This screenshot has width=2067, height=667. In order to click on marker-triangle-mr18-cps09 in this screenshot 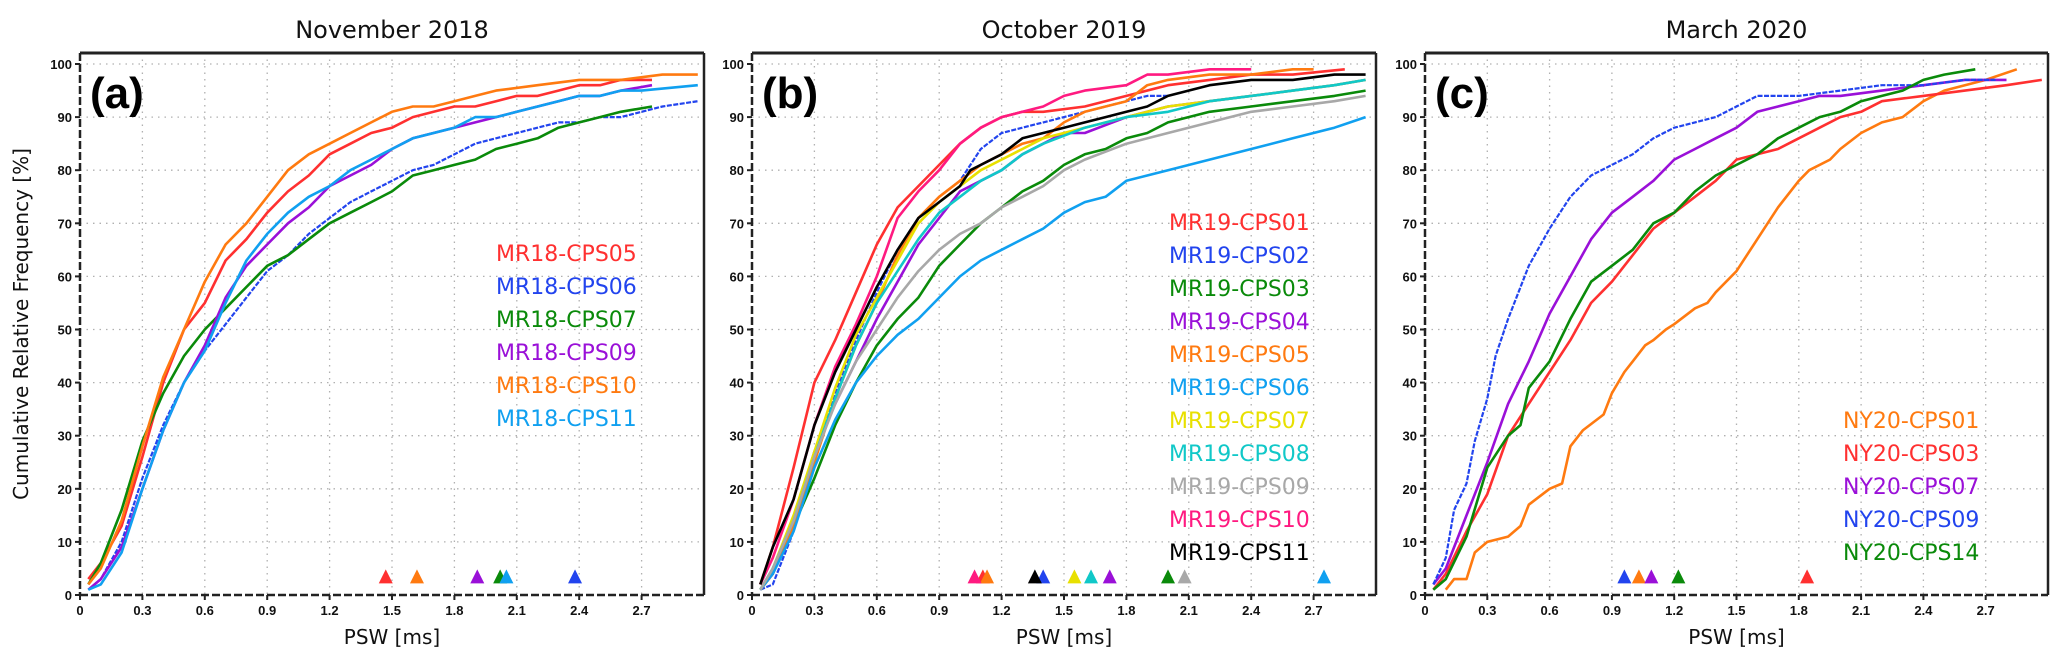, I will do `click(477, 576)`.